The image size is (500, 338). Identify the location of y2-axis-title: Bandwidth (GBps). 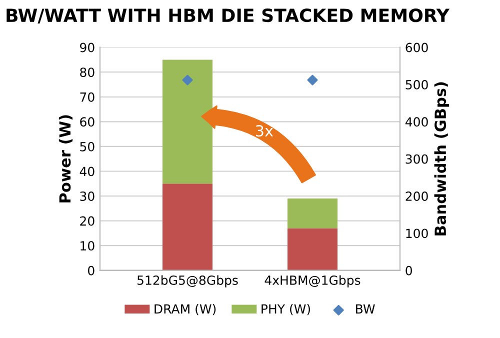
(442, 159).